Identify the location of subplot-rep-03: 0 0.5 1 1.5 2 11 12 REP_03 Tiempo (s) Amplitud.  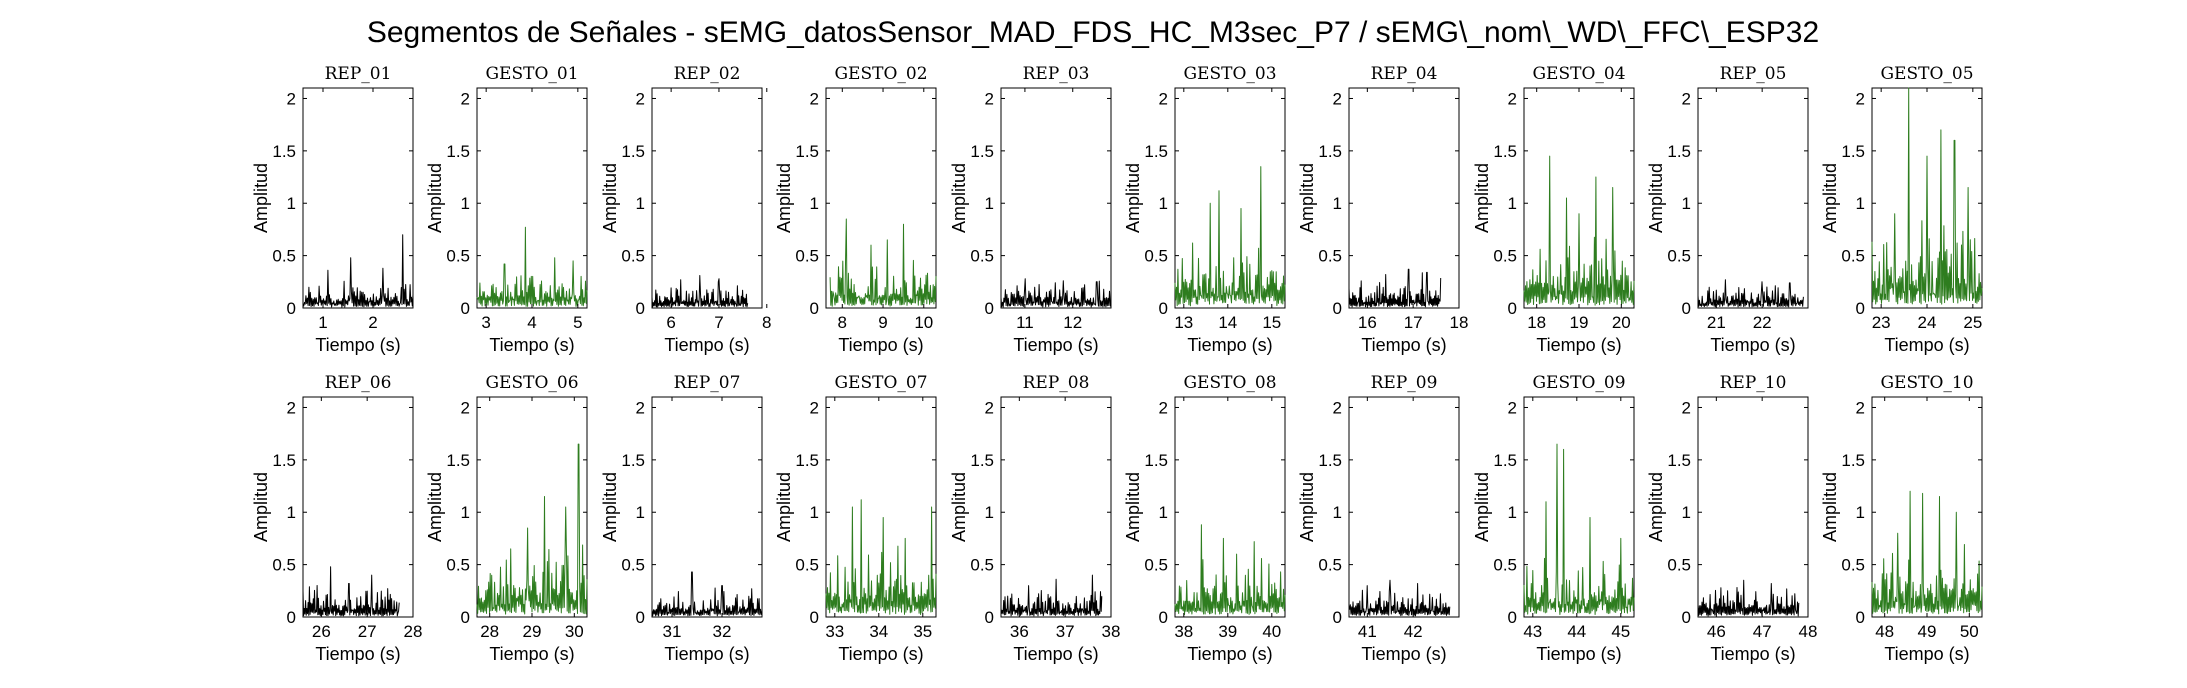
(1030, 209).